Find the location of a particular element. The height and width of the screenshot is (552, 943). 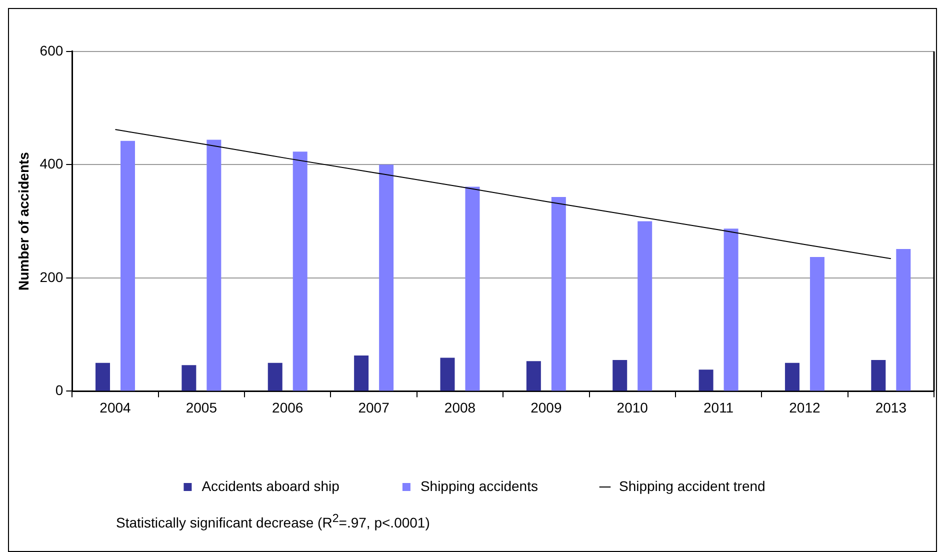

y-tick-label: 400 is located at coordinates (52, 164).